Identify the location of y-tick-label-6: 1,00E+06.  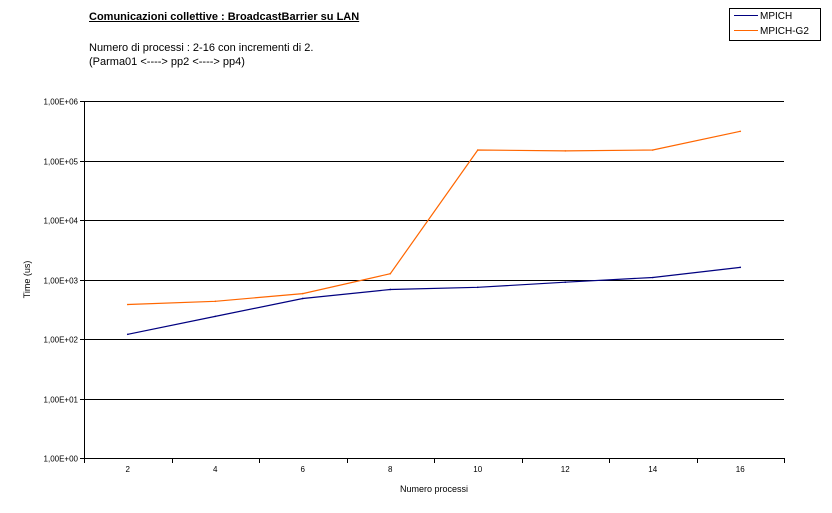
(61, 102).